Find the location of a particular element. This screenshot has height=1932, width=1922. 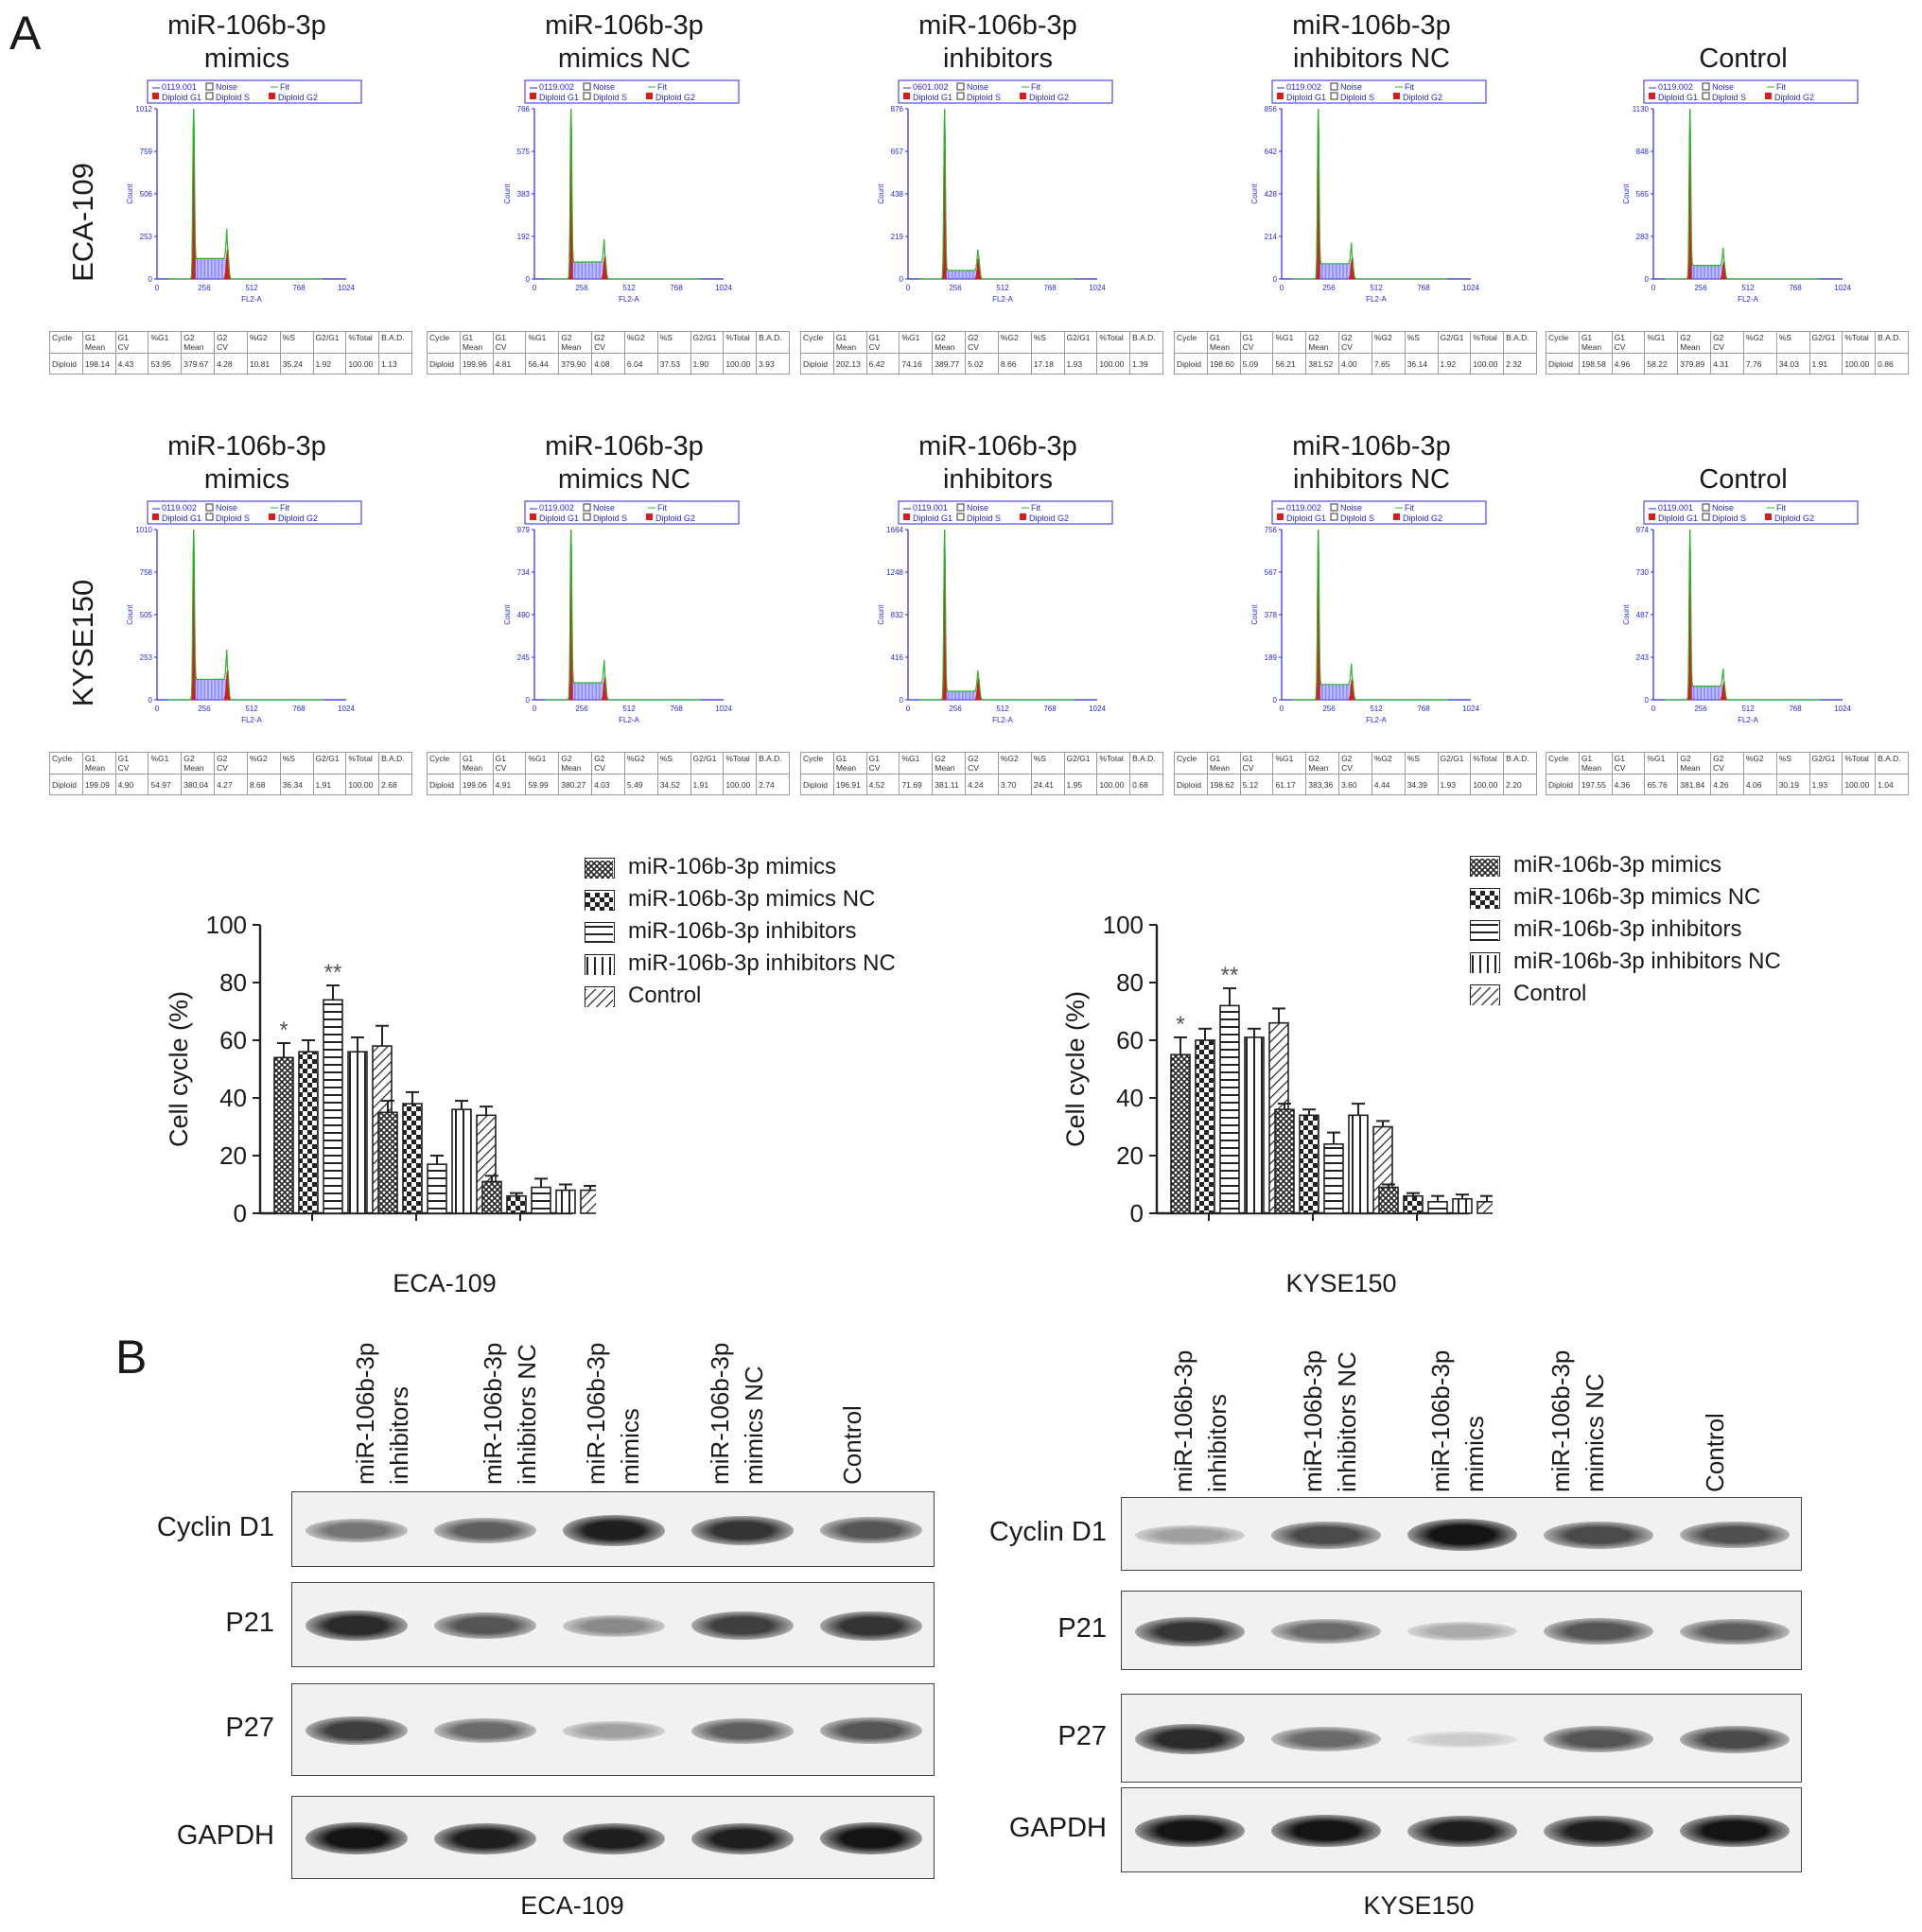

x-tick-label: 0 is located at coordinates (535, 709).